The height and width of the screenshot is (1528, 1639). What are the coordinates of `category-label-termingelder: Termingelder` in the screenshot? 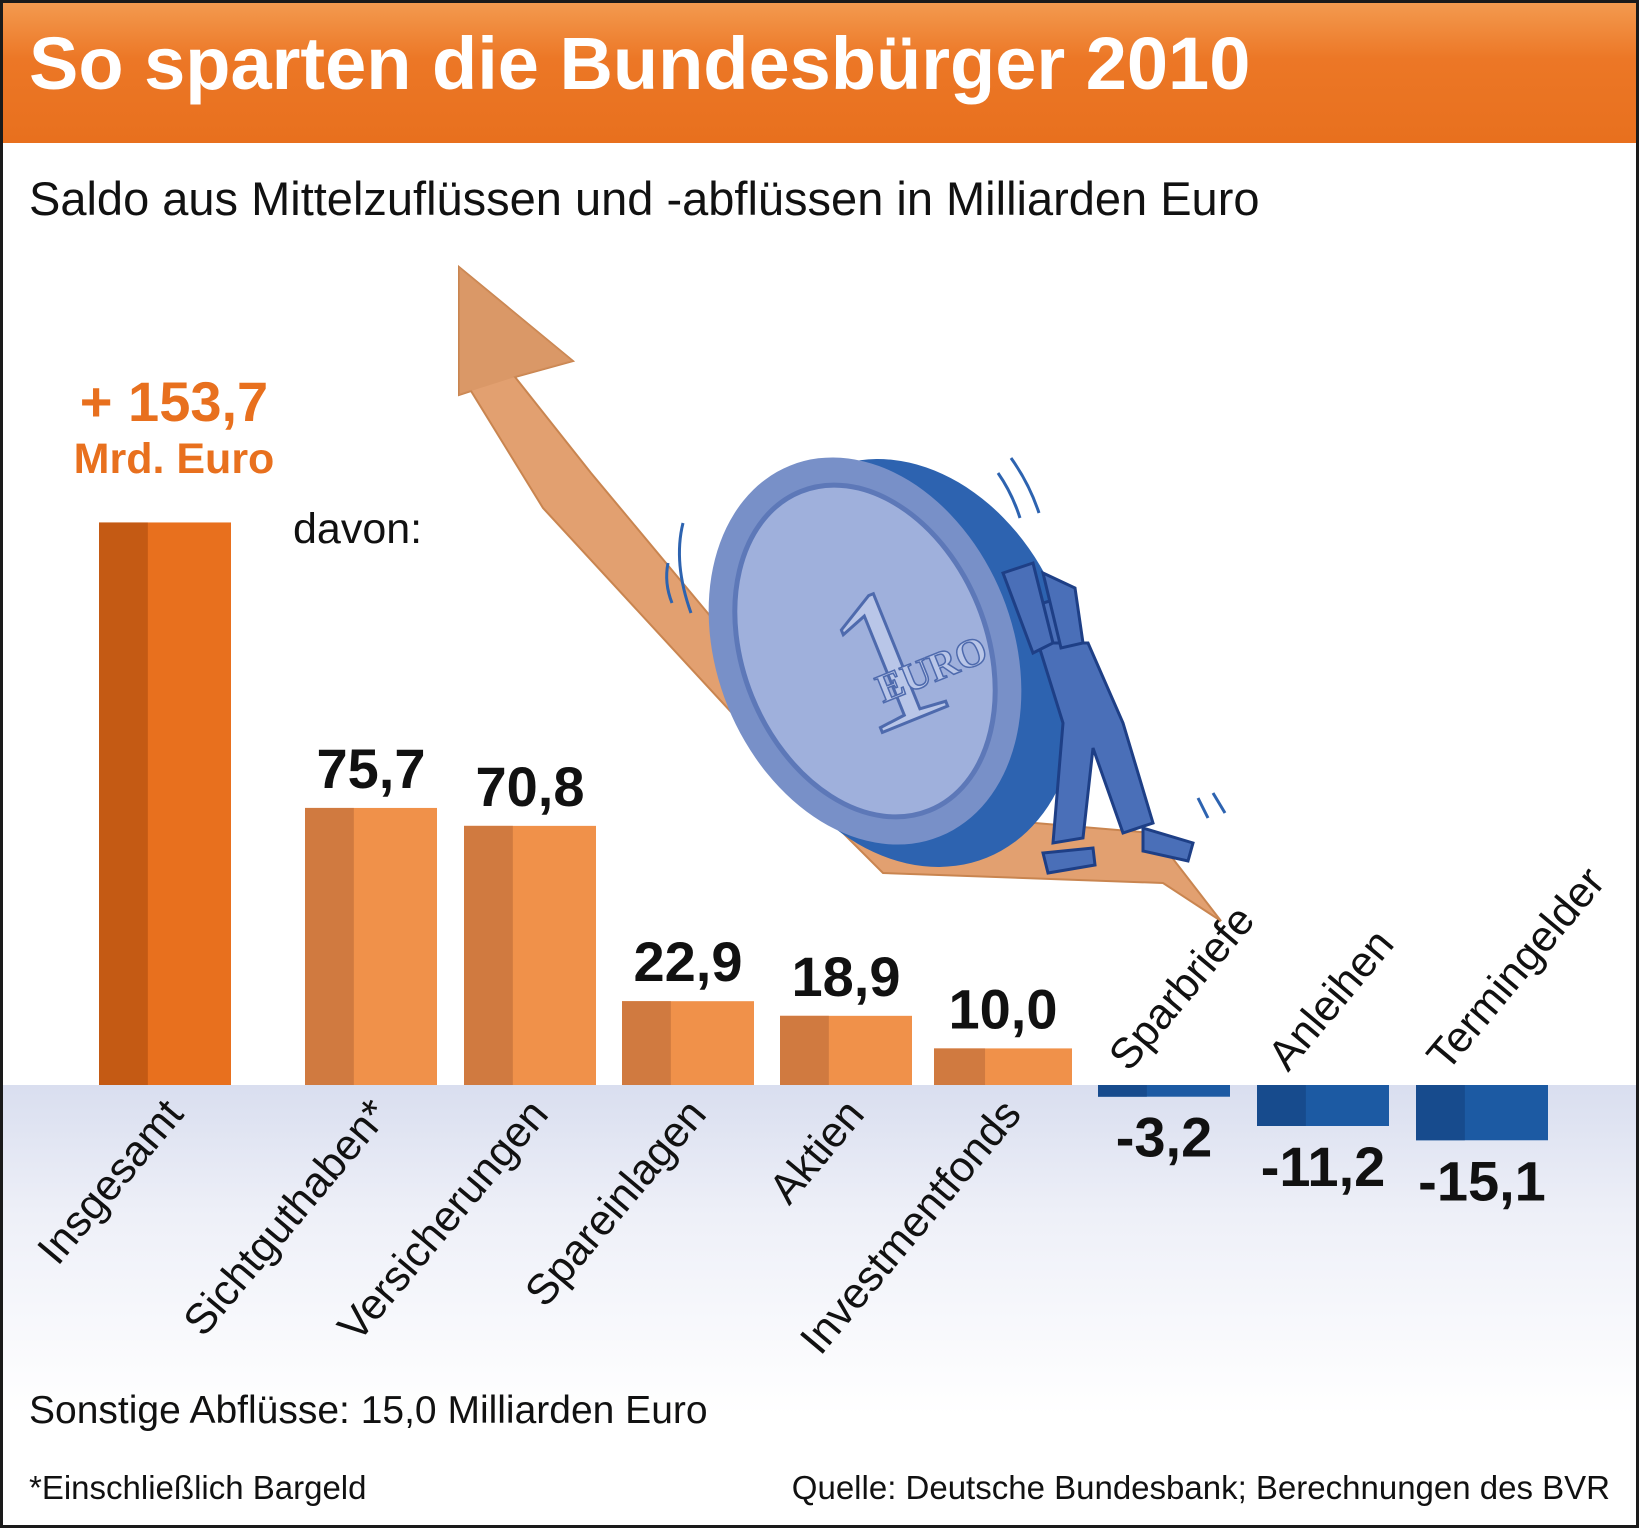 It's located at (1516, 968).